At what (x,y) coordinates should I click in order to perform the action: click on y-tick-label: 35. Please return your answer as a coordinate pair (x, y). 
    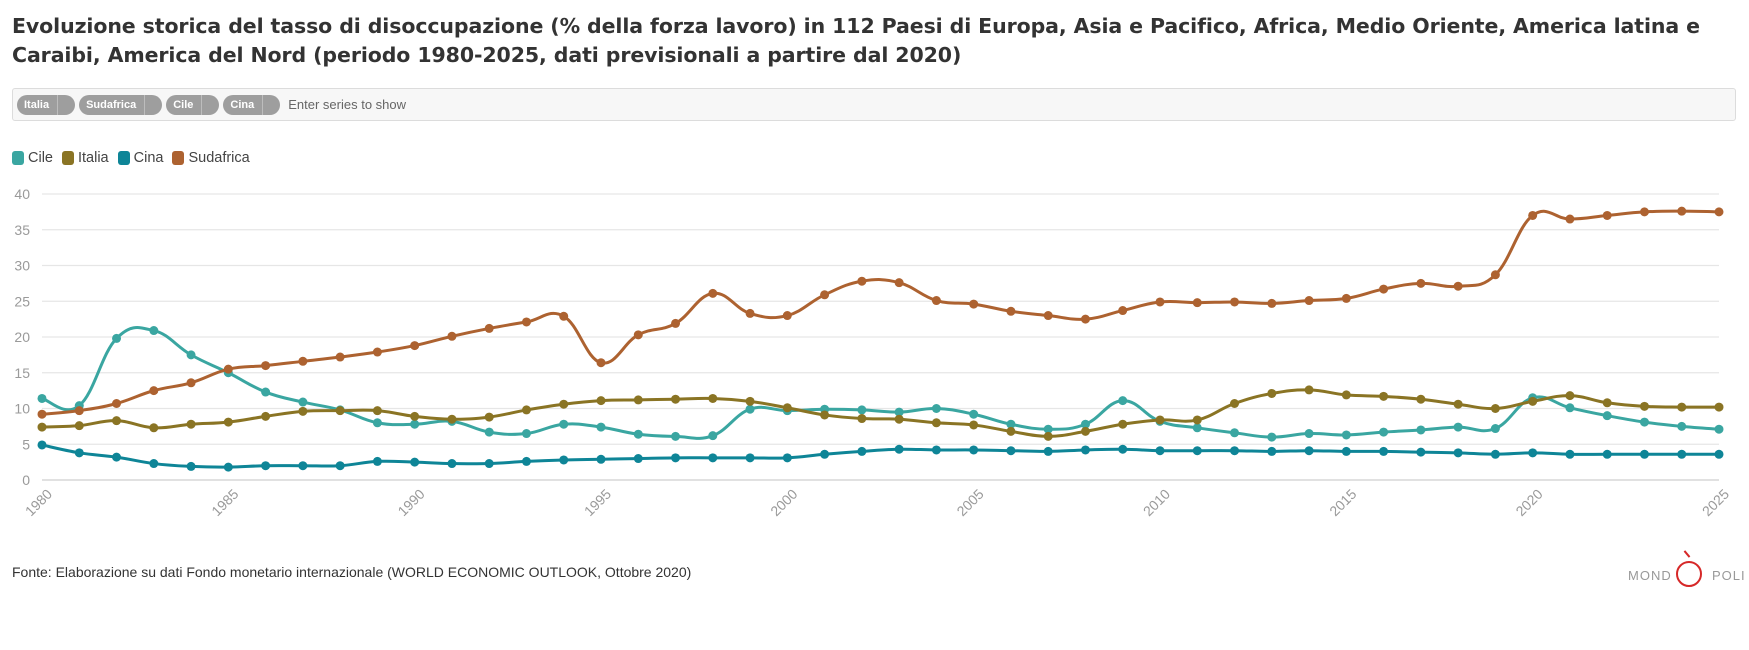
    Looking at the image, I should click on (22, 230).